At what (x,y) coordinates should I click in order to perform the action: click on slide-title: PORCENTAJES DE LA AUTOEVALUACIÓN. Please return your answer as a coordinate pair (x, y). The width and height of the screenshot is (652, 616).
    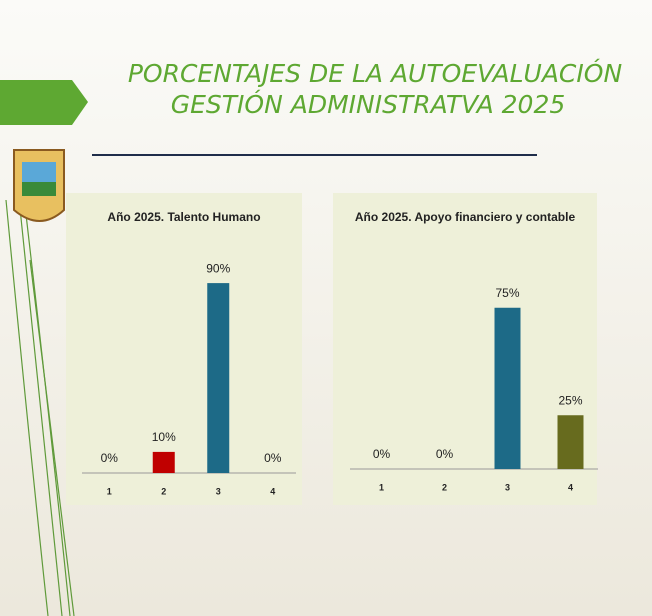
    Looking at the image, I should click on (375, 73).